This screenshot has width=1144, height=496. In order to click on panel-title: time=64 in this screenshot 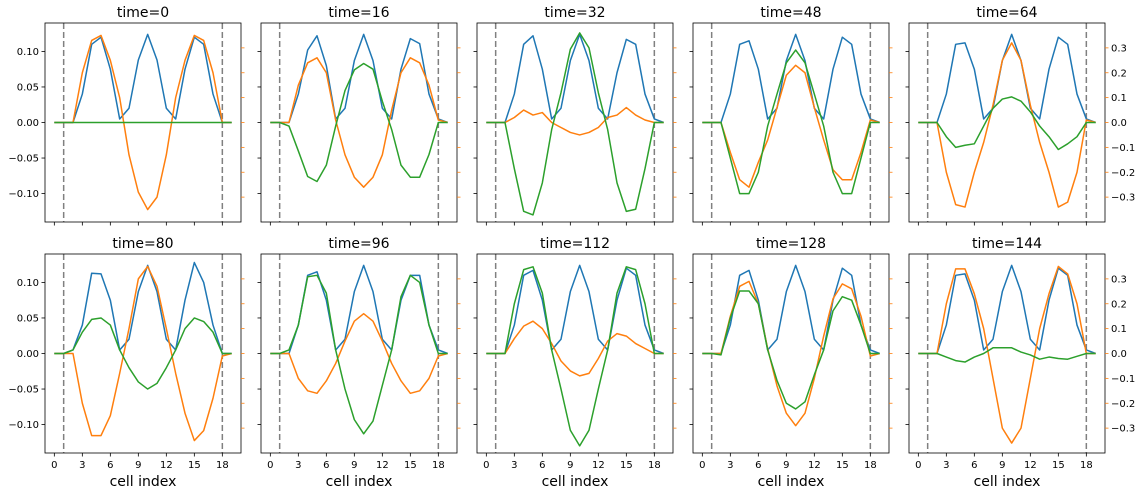, I will do `click(1006, 13)`.